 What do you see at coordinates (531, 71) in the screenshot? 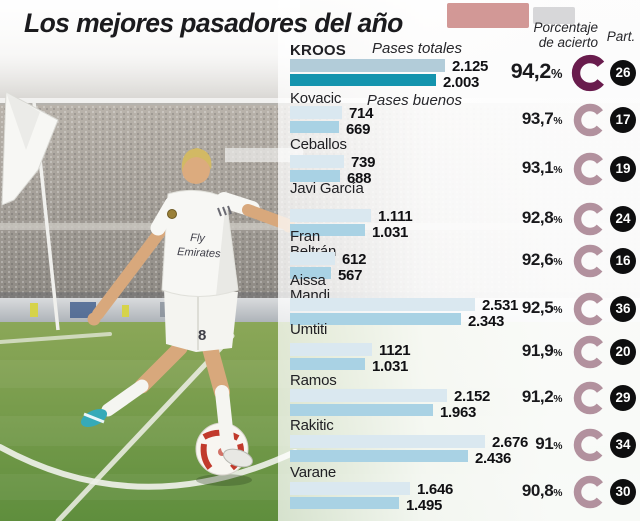
I see `accuracy-number: 94,2` at bounding box center [531, 71].